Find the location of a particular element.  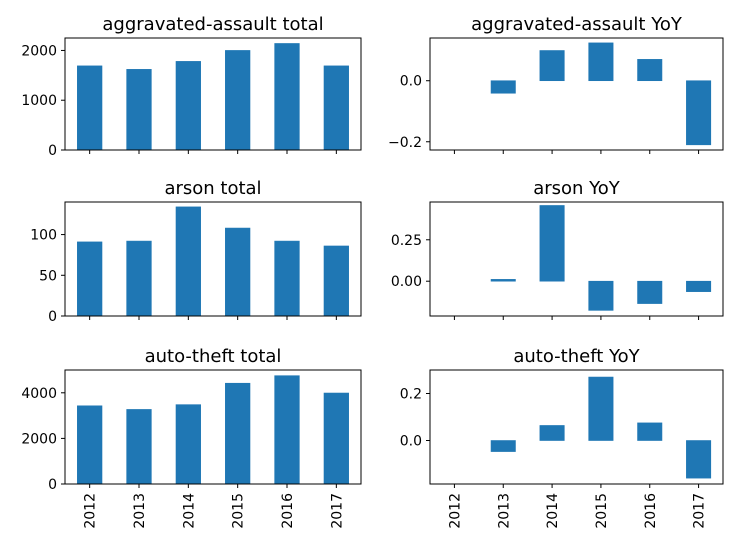

y-tick-label: 0.2 is located at coordinates (411, 395).